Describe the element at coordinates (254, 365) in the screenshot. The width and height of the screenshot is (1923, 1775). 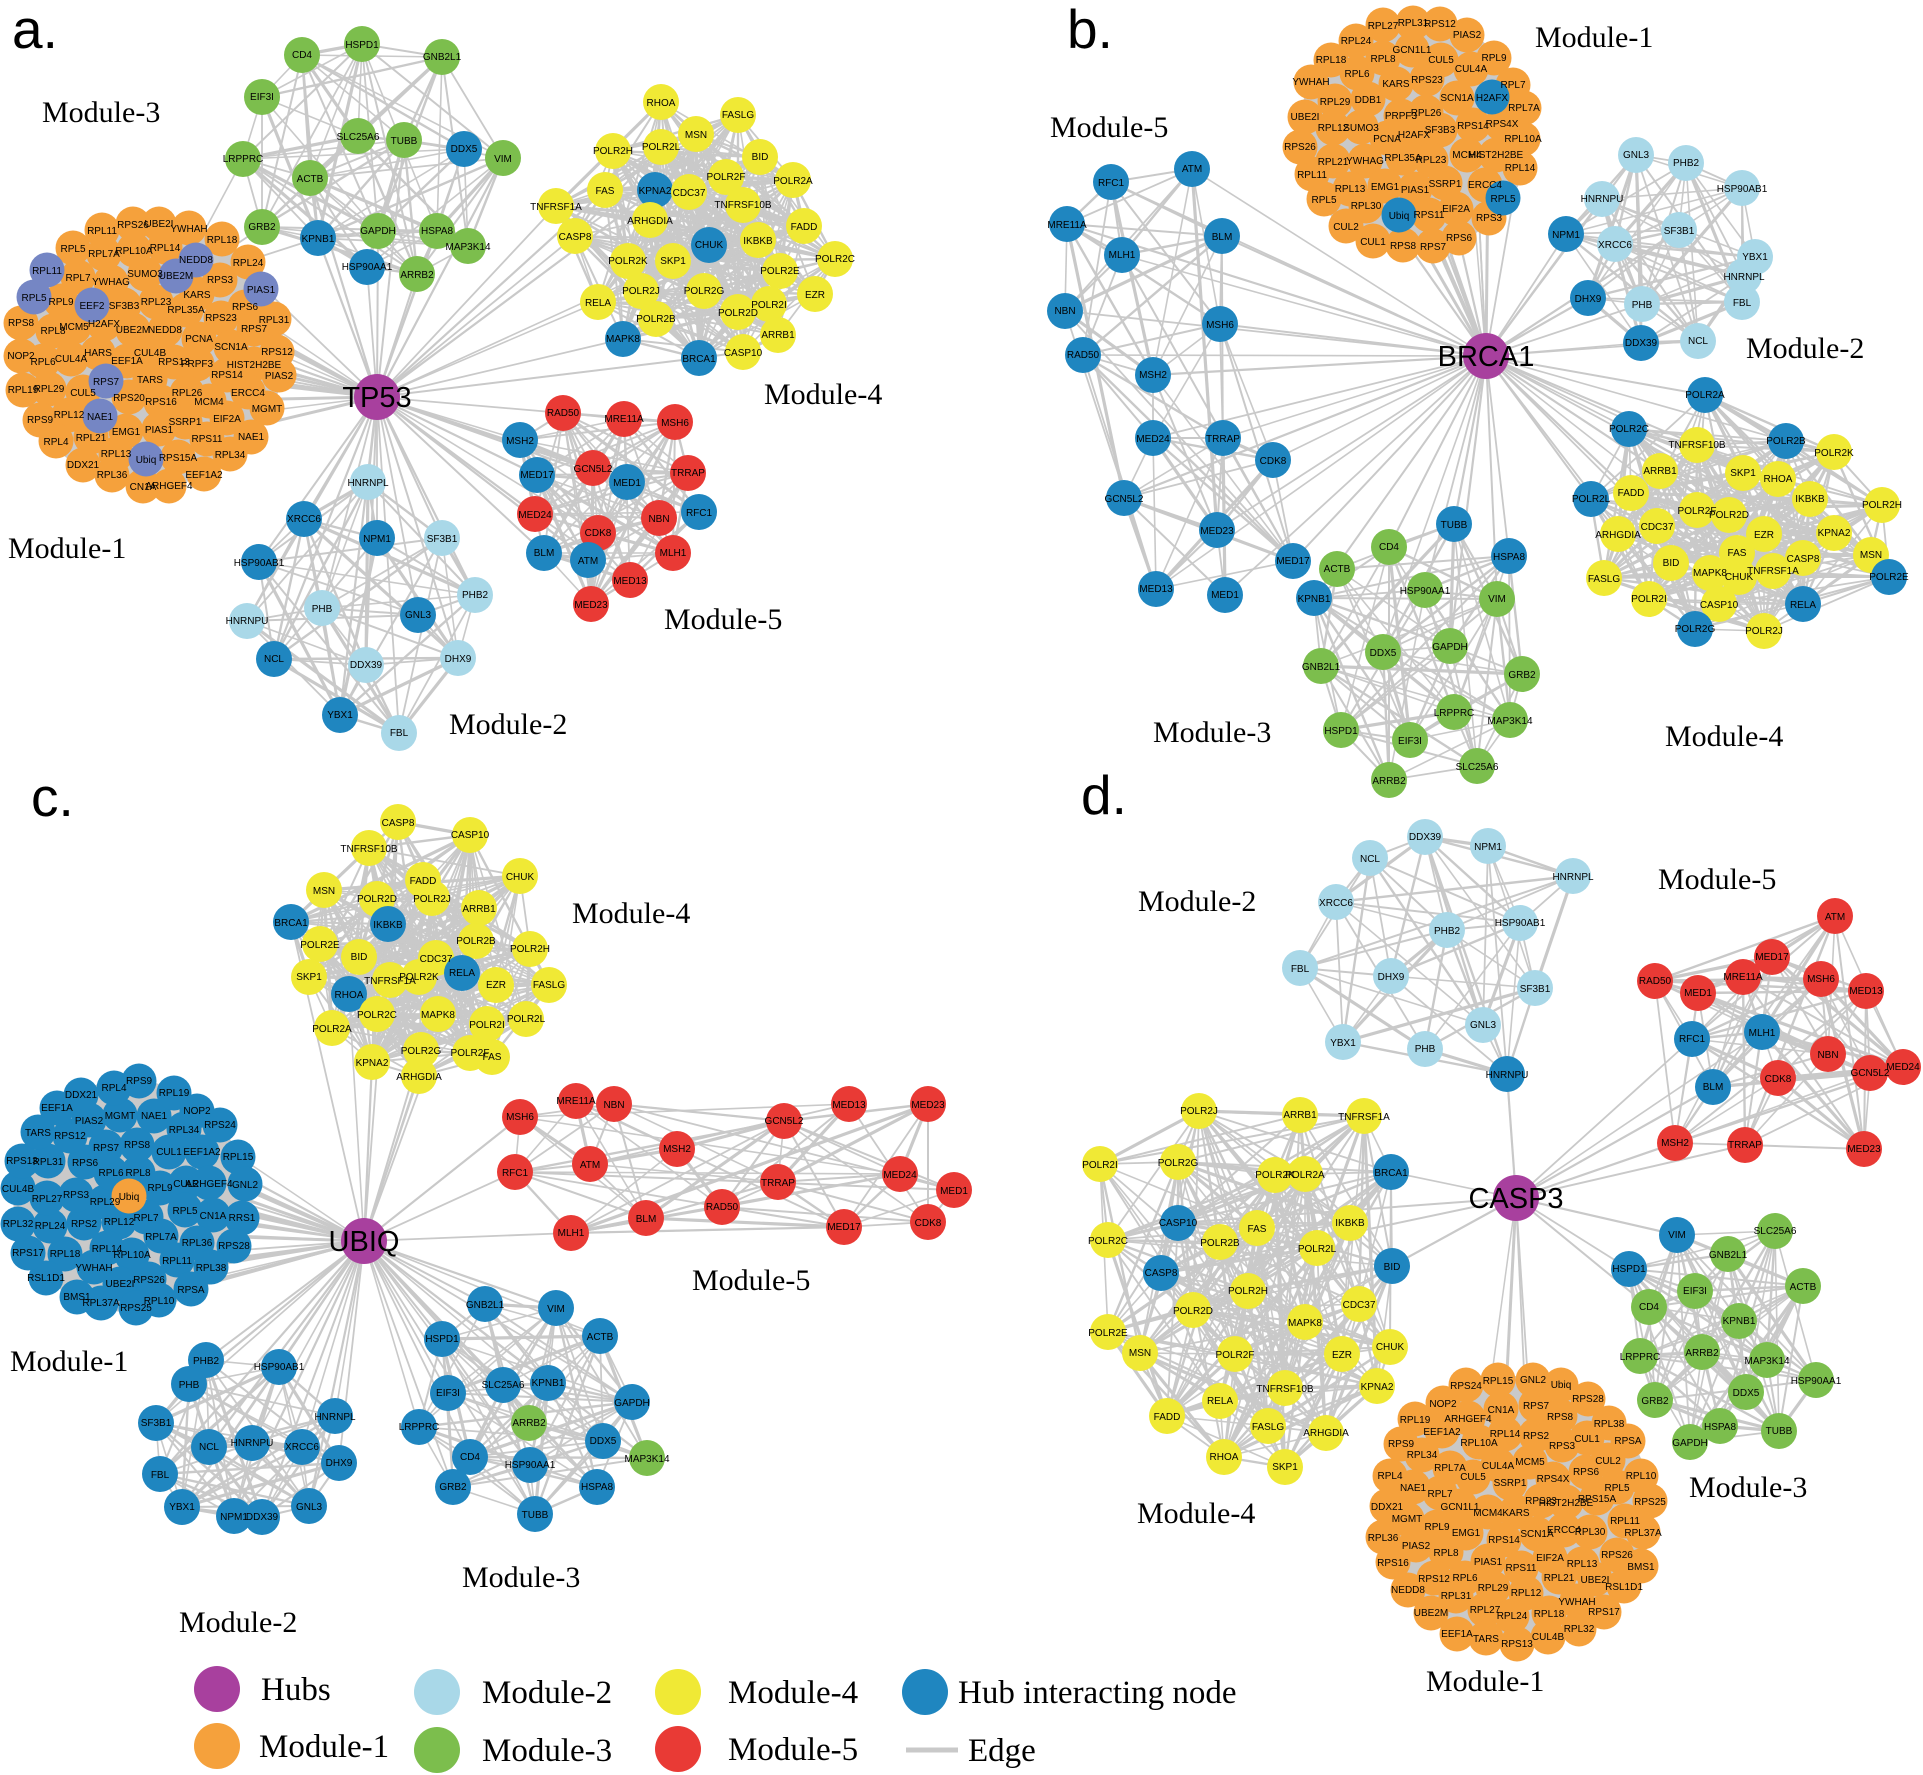
I see `svg-text: HIST2H2BE` at that location.